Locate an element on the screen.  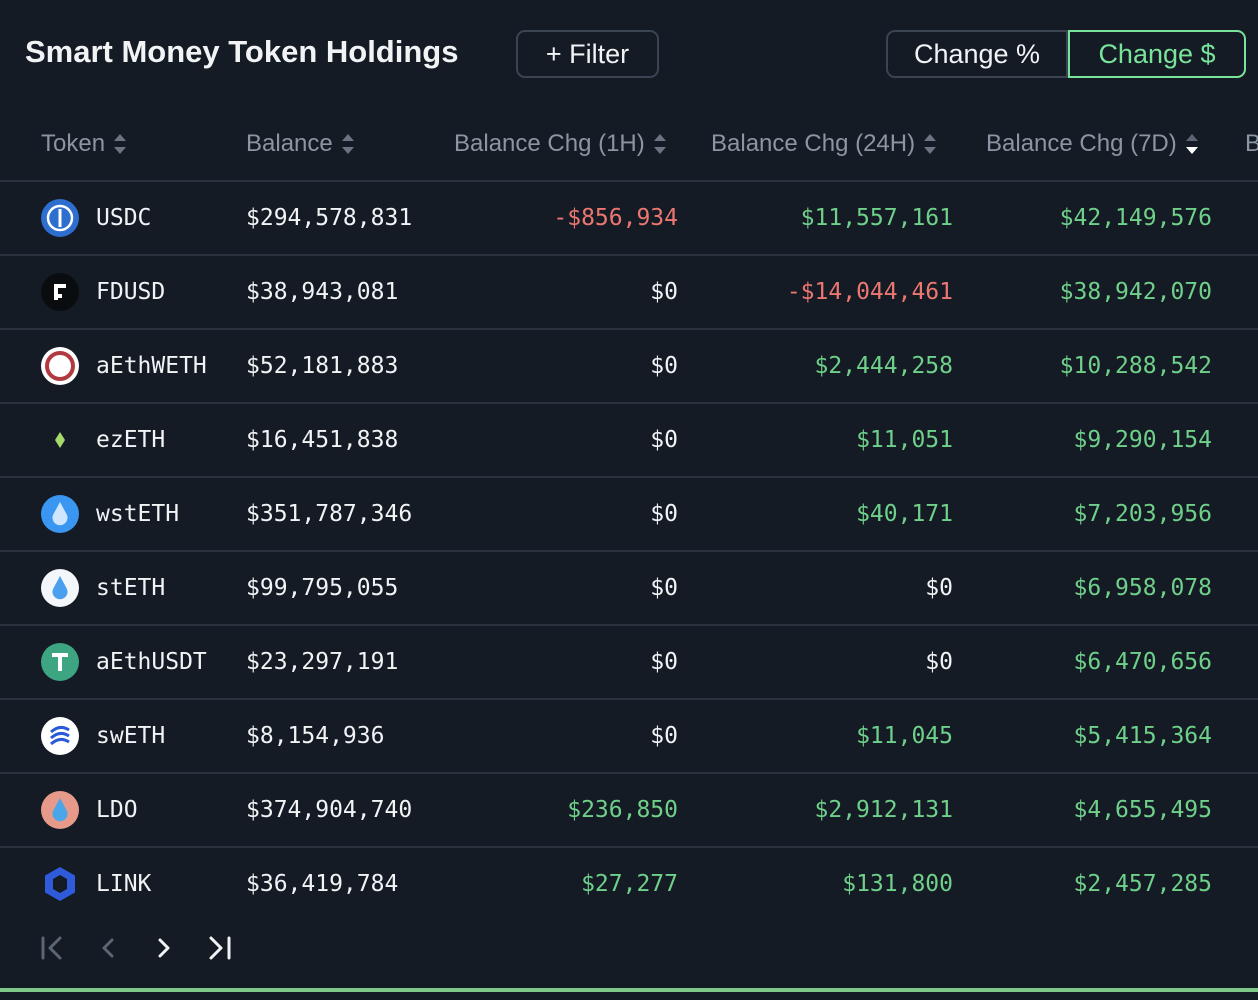
token-name: ezETH is located at coordinates (131, 440).